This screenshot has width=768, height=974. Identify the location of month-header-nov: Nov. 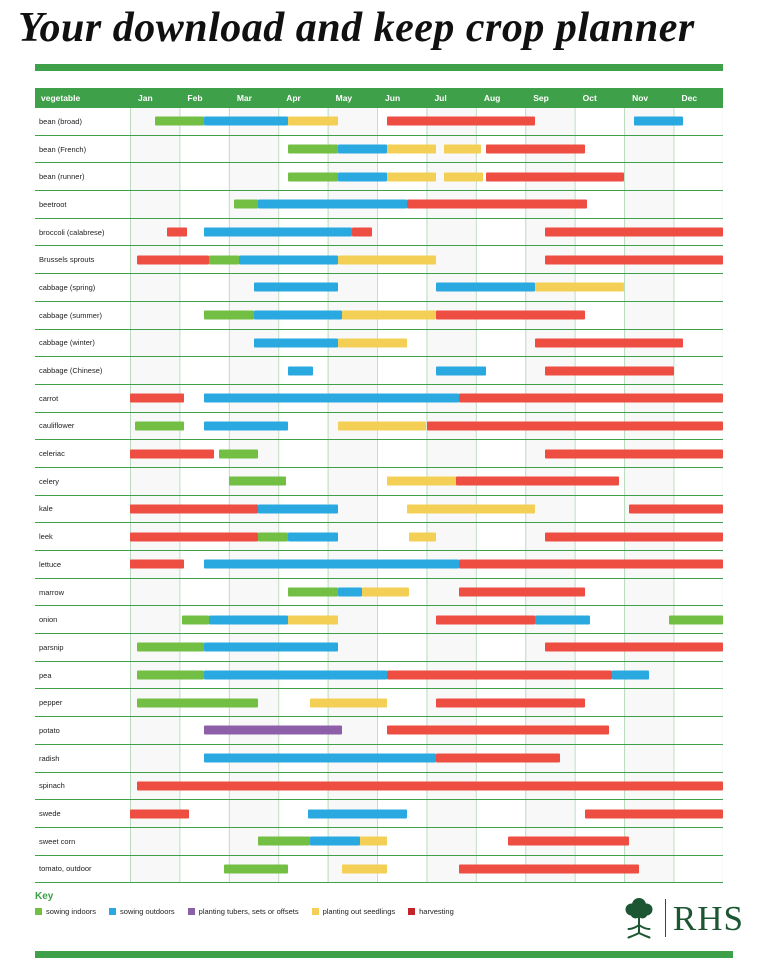
(640, 98).